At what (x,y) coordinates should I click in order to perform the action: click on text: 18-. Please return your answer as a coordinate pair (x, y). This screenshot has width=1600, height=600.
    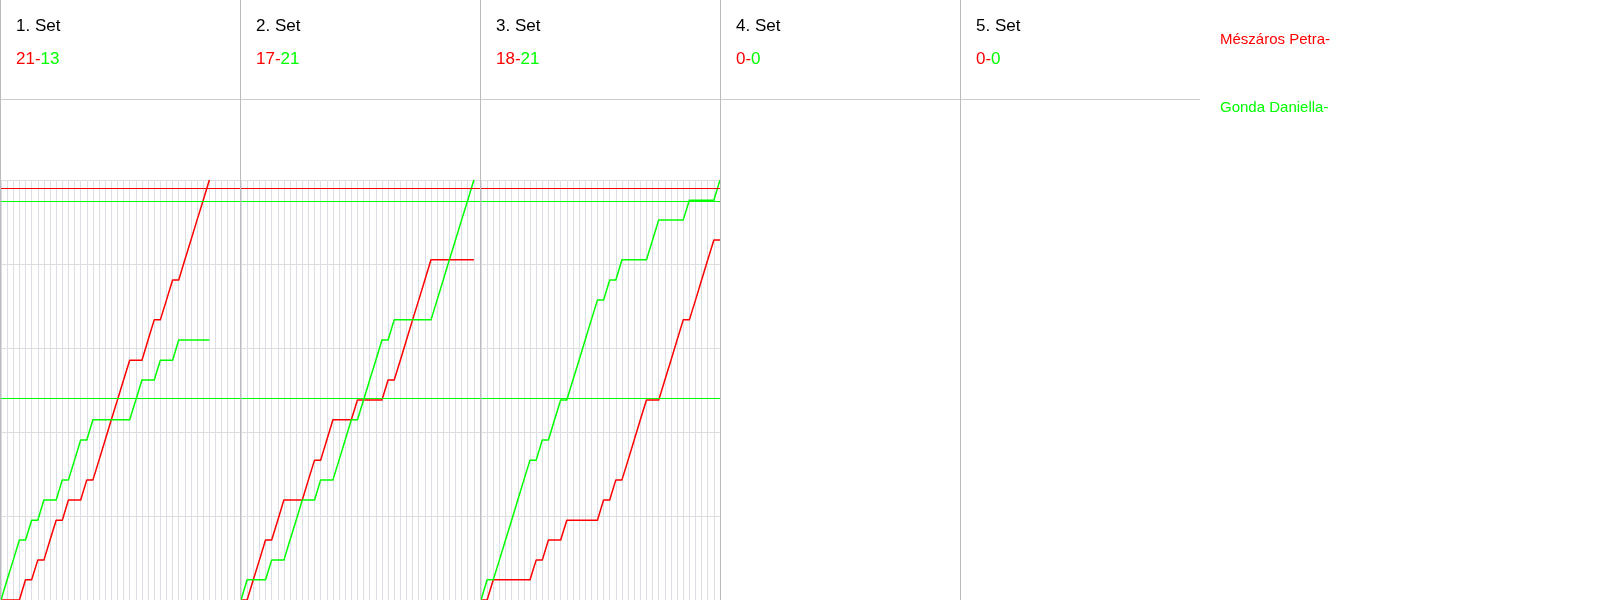
    Looking at the image, I should click on (508, 58).